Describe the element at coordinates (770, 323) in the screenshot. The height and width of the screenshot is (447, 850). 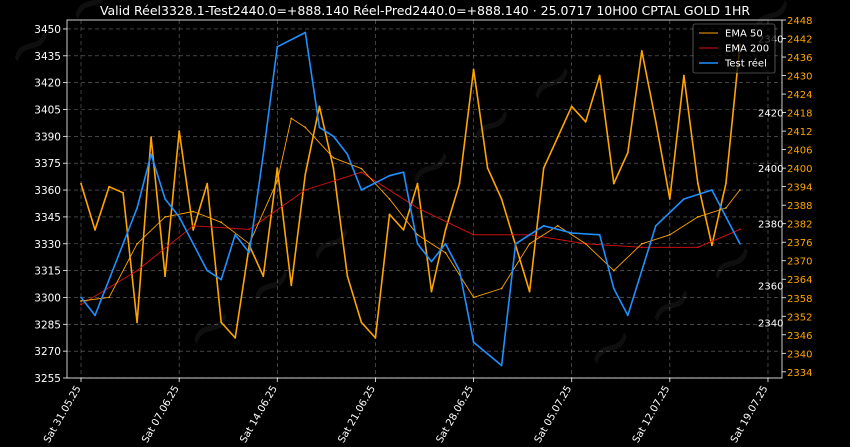
I see `y-right-overlay-label: 2340` at that location.